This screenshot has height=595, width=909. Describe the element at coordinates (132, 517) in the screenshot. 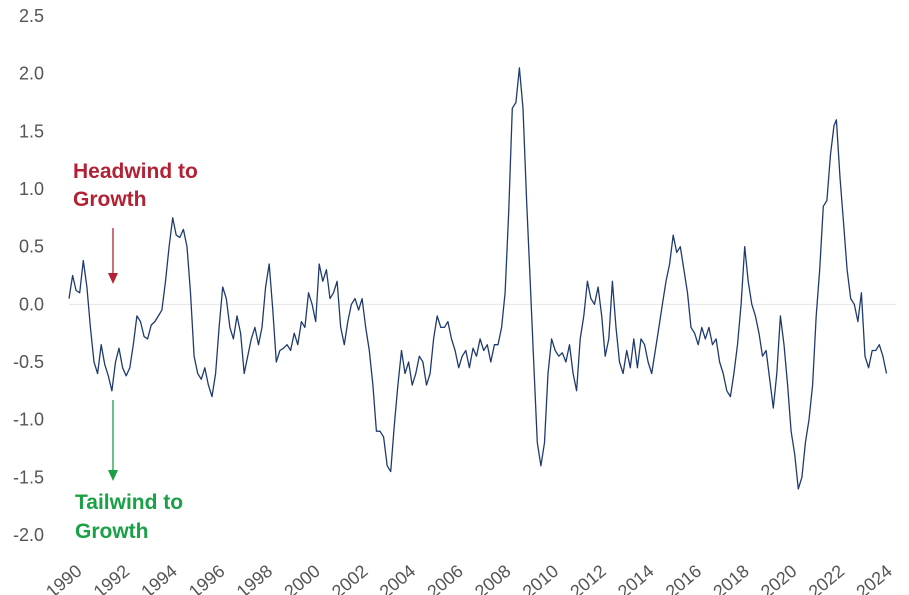

I see `tailwind-label: Tailwind to Growth` at that location.